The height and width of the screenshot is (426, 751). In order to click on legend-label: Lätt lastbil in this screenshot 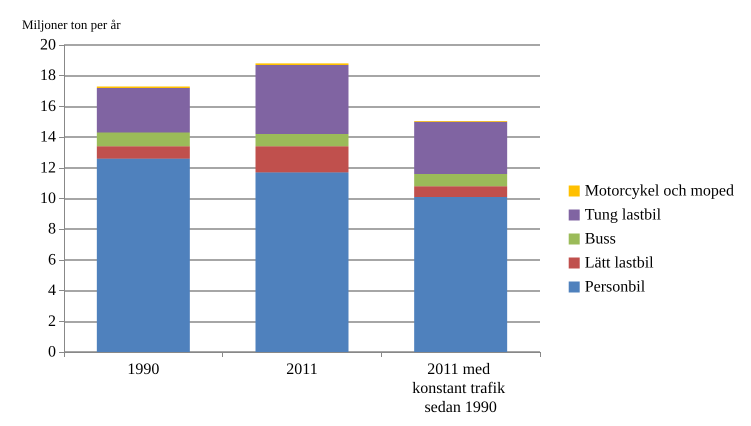, I will do `click(619, 263)`.